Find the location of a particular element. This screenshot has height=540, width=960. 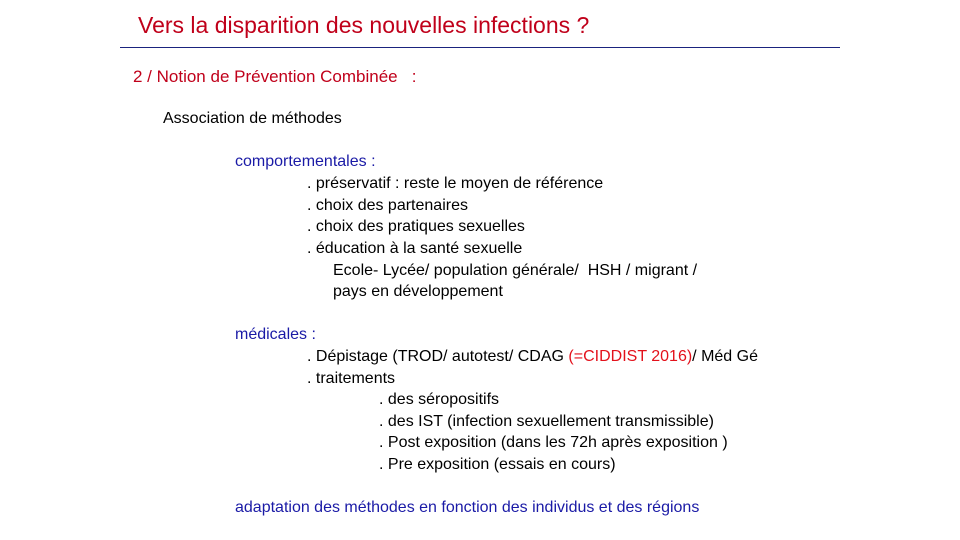

screening-text: . Dépistage (TROD/ autotest/ CDAG is located at coordinates (438, 356).